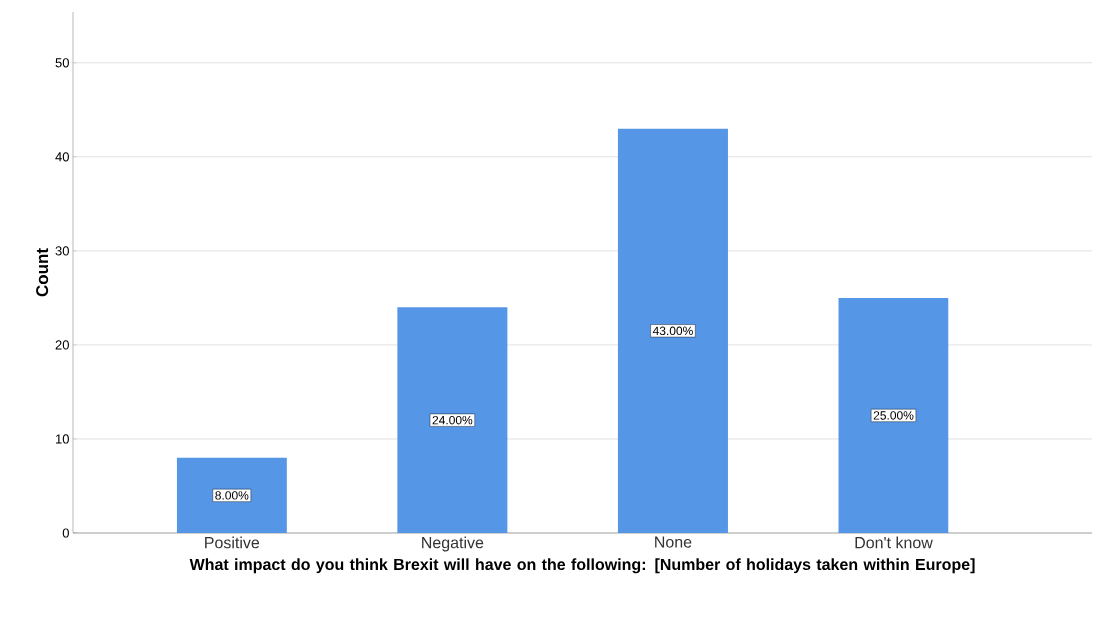  Describe the element at coordinates (62, 439) in the screenshot. I see `y-tick-label: 10` at that location.